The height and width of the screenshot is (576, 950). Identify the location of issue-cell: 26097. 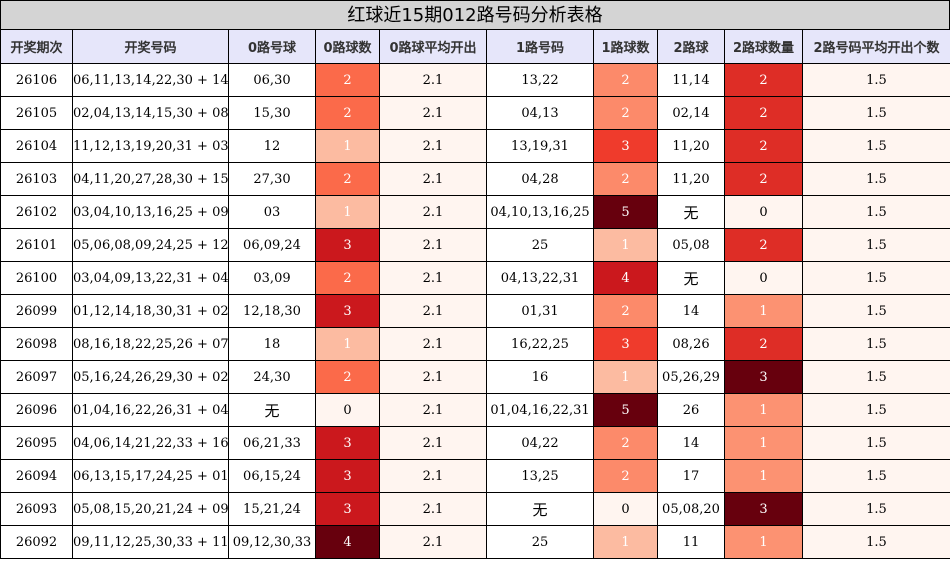
(36, 377).